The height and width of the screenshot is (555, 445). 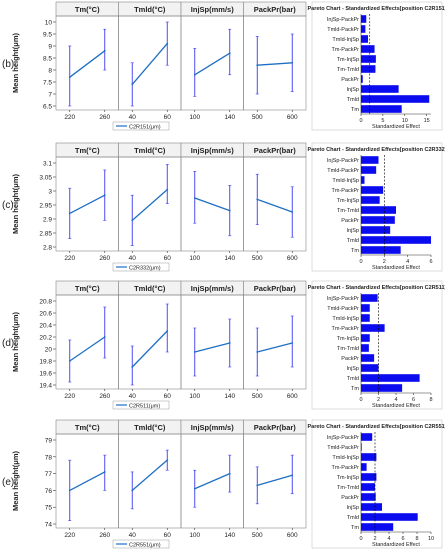 What do you see at coordinates (8, 343) in the screenshot?
I see `row-label: (d)` at bounding box center [8, 343].